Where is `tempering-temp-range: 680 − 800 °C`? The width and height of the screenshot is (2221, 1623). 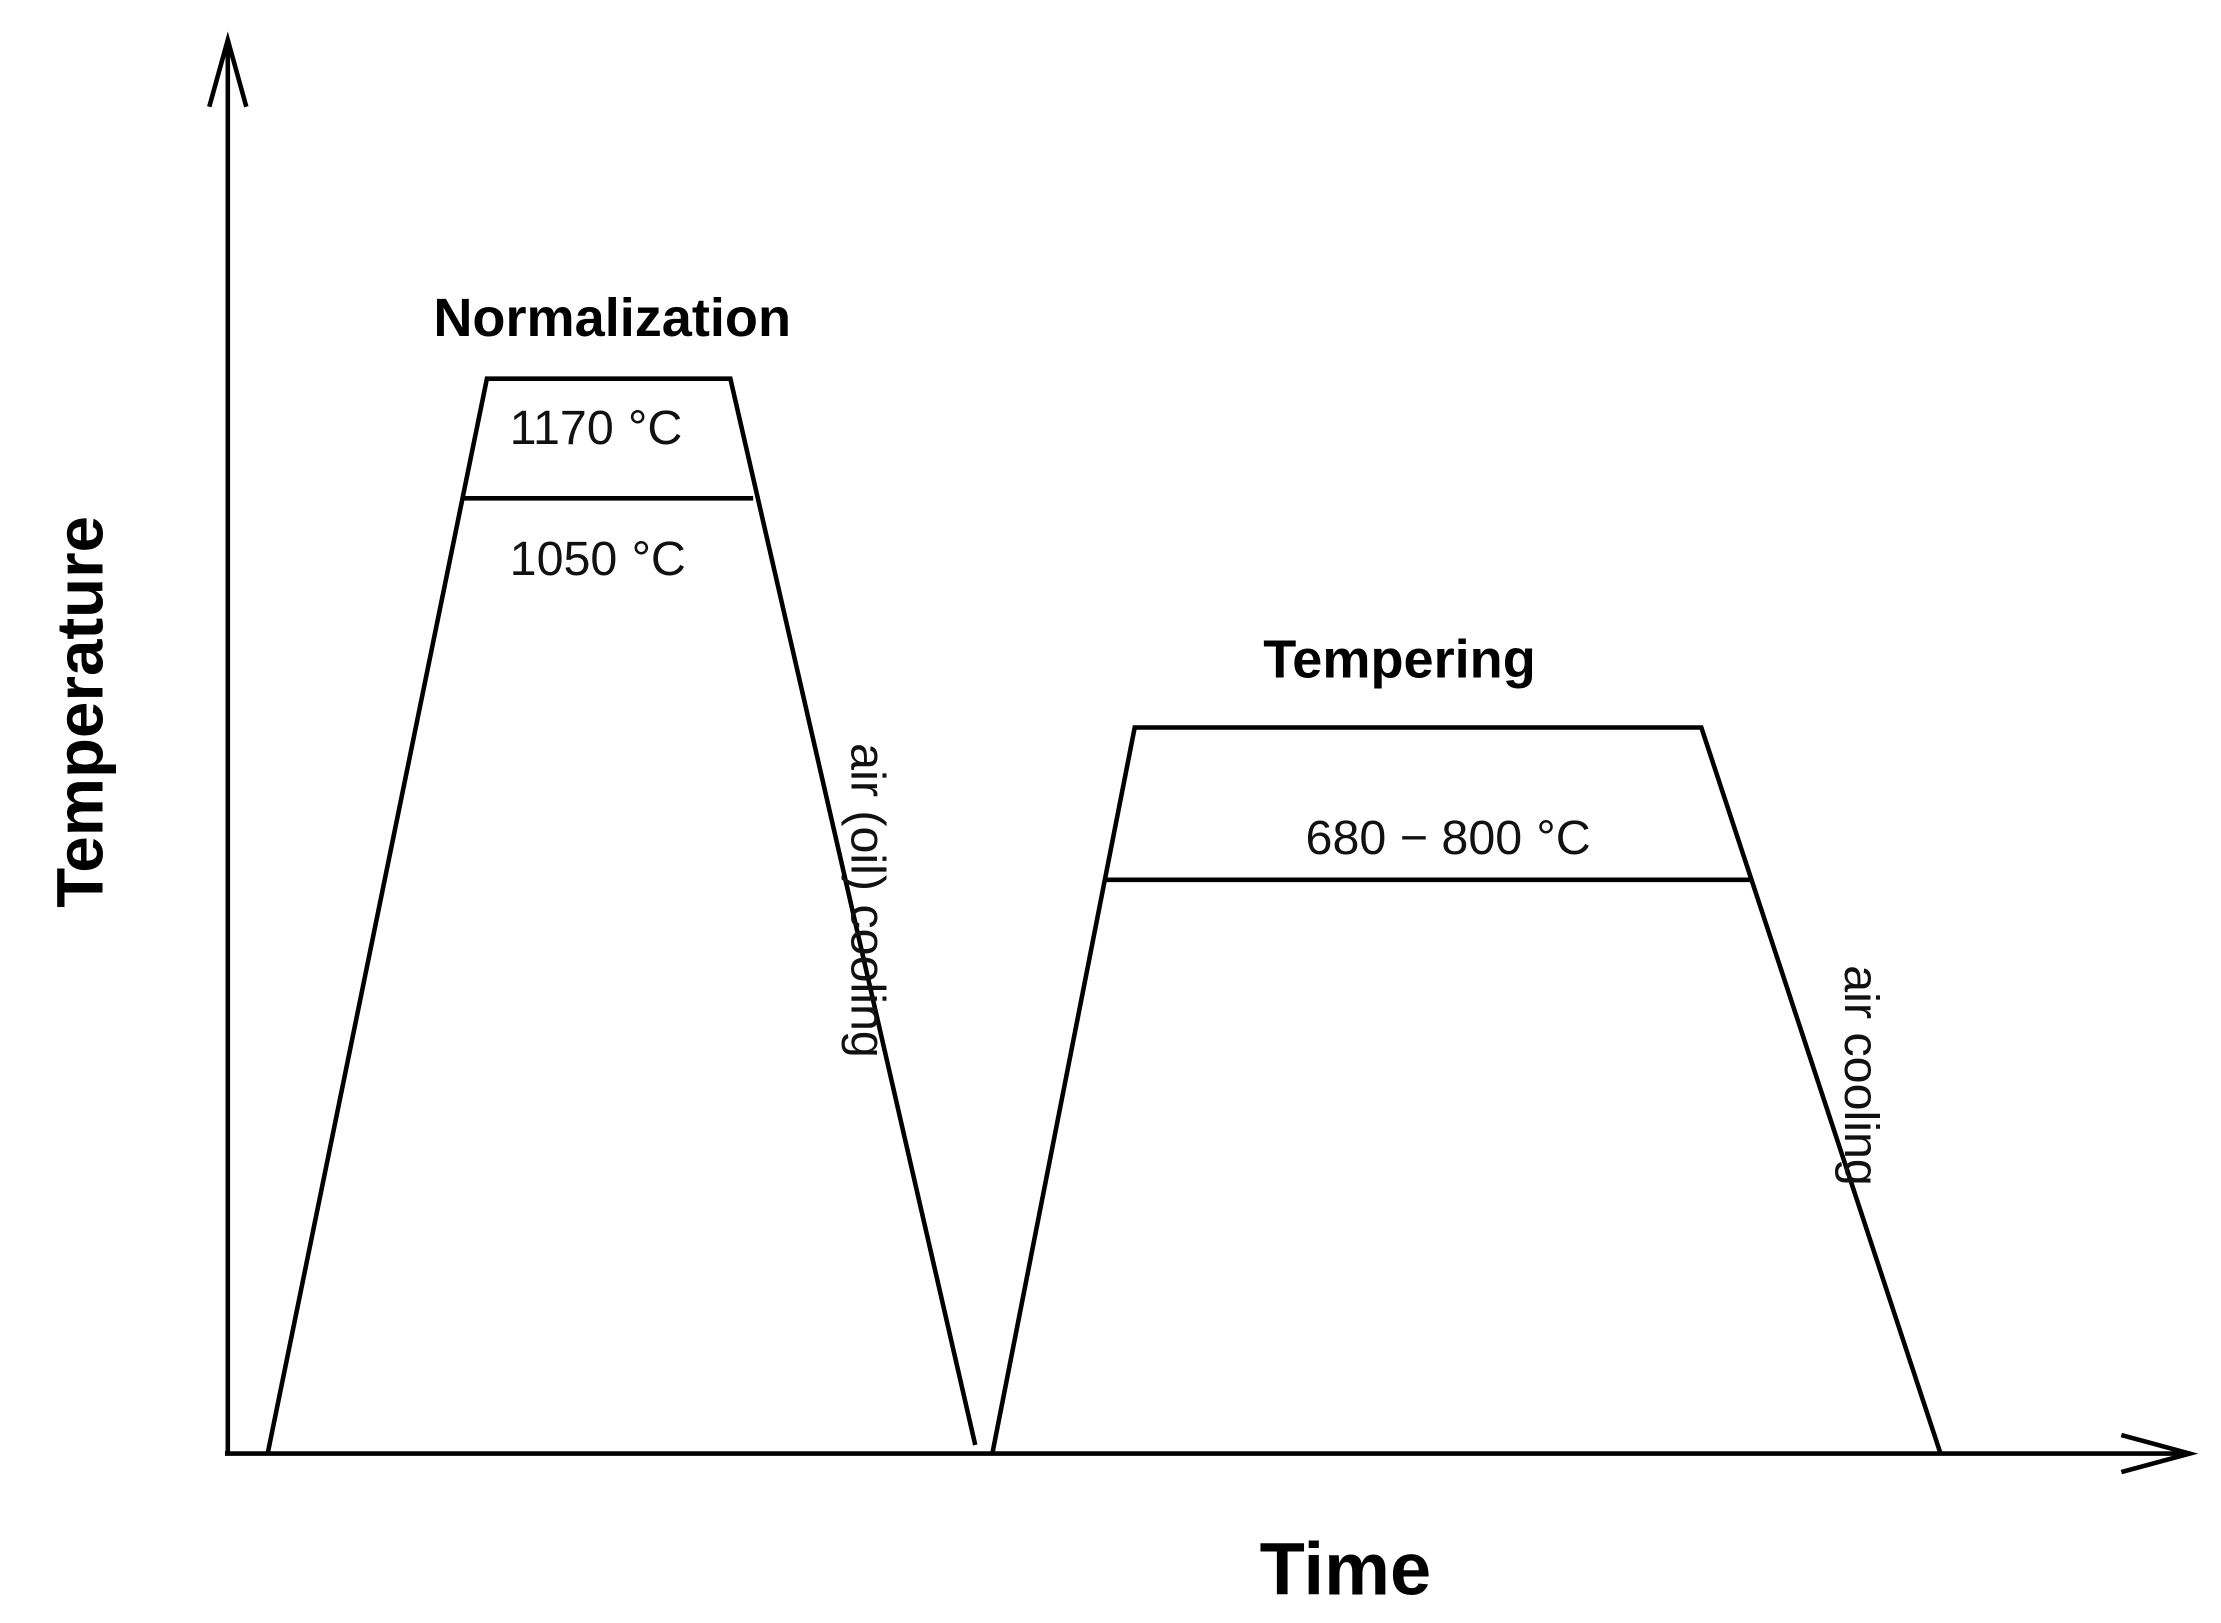 tempering-temp-range: 680 − 800 °C is located at coordinates (1448, 838).